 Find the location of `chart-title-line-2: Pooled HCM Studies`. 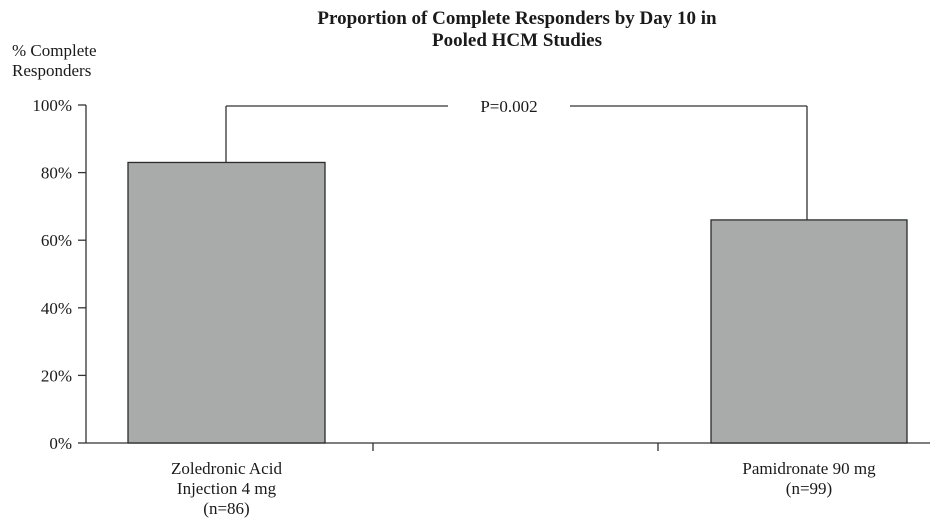

chart-title-line-2: Pooled HCM Studies is located at coordinates (517, 40).